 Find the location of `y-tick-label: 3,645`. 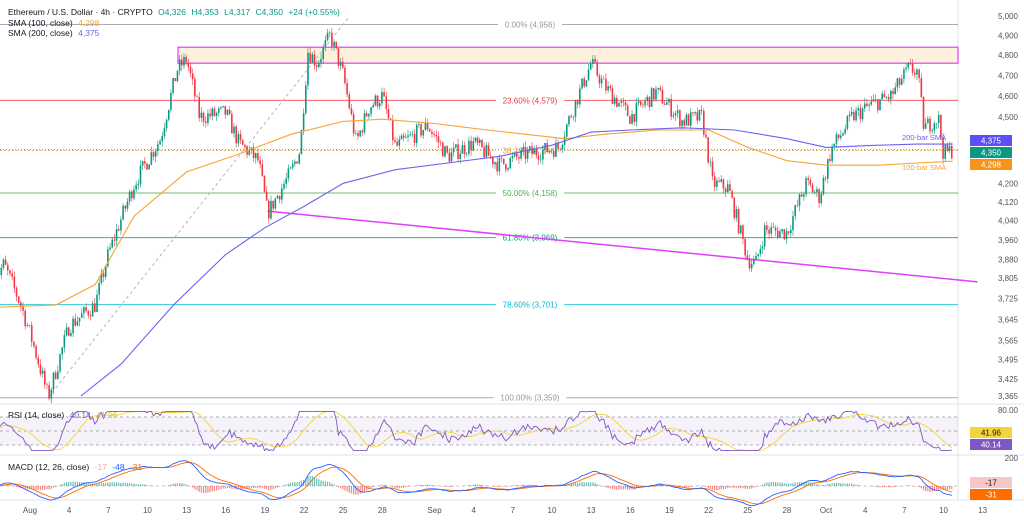

y-tick-label: 3,645 is located at coordinates (1008, 319).